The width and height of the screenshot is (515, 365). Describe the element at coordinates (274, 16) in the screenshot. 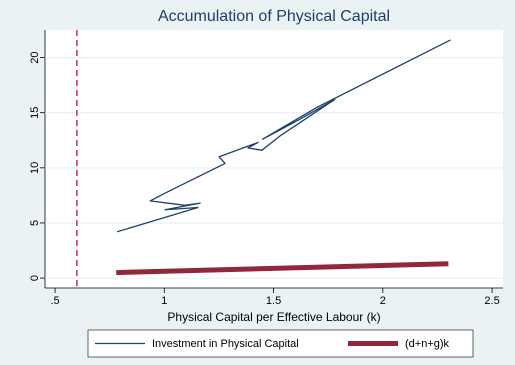

I see `chart-title: Accumulation of Physical Capital` at that location.